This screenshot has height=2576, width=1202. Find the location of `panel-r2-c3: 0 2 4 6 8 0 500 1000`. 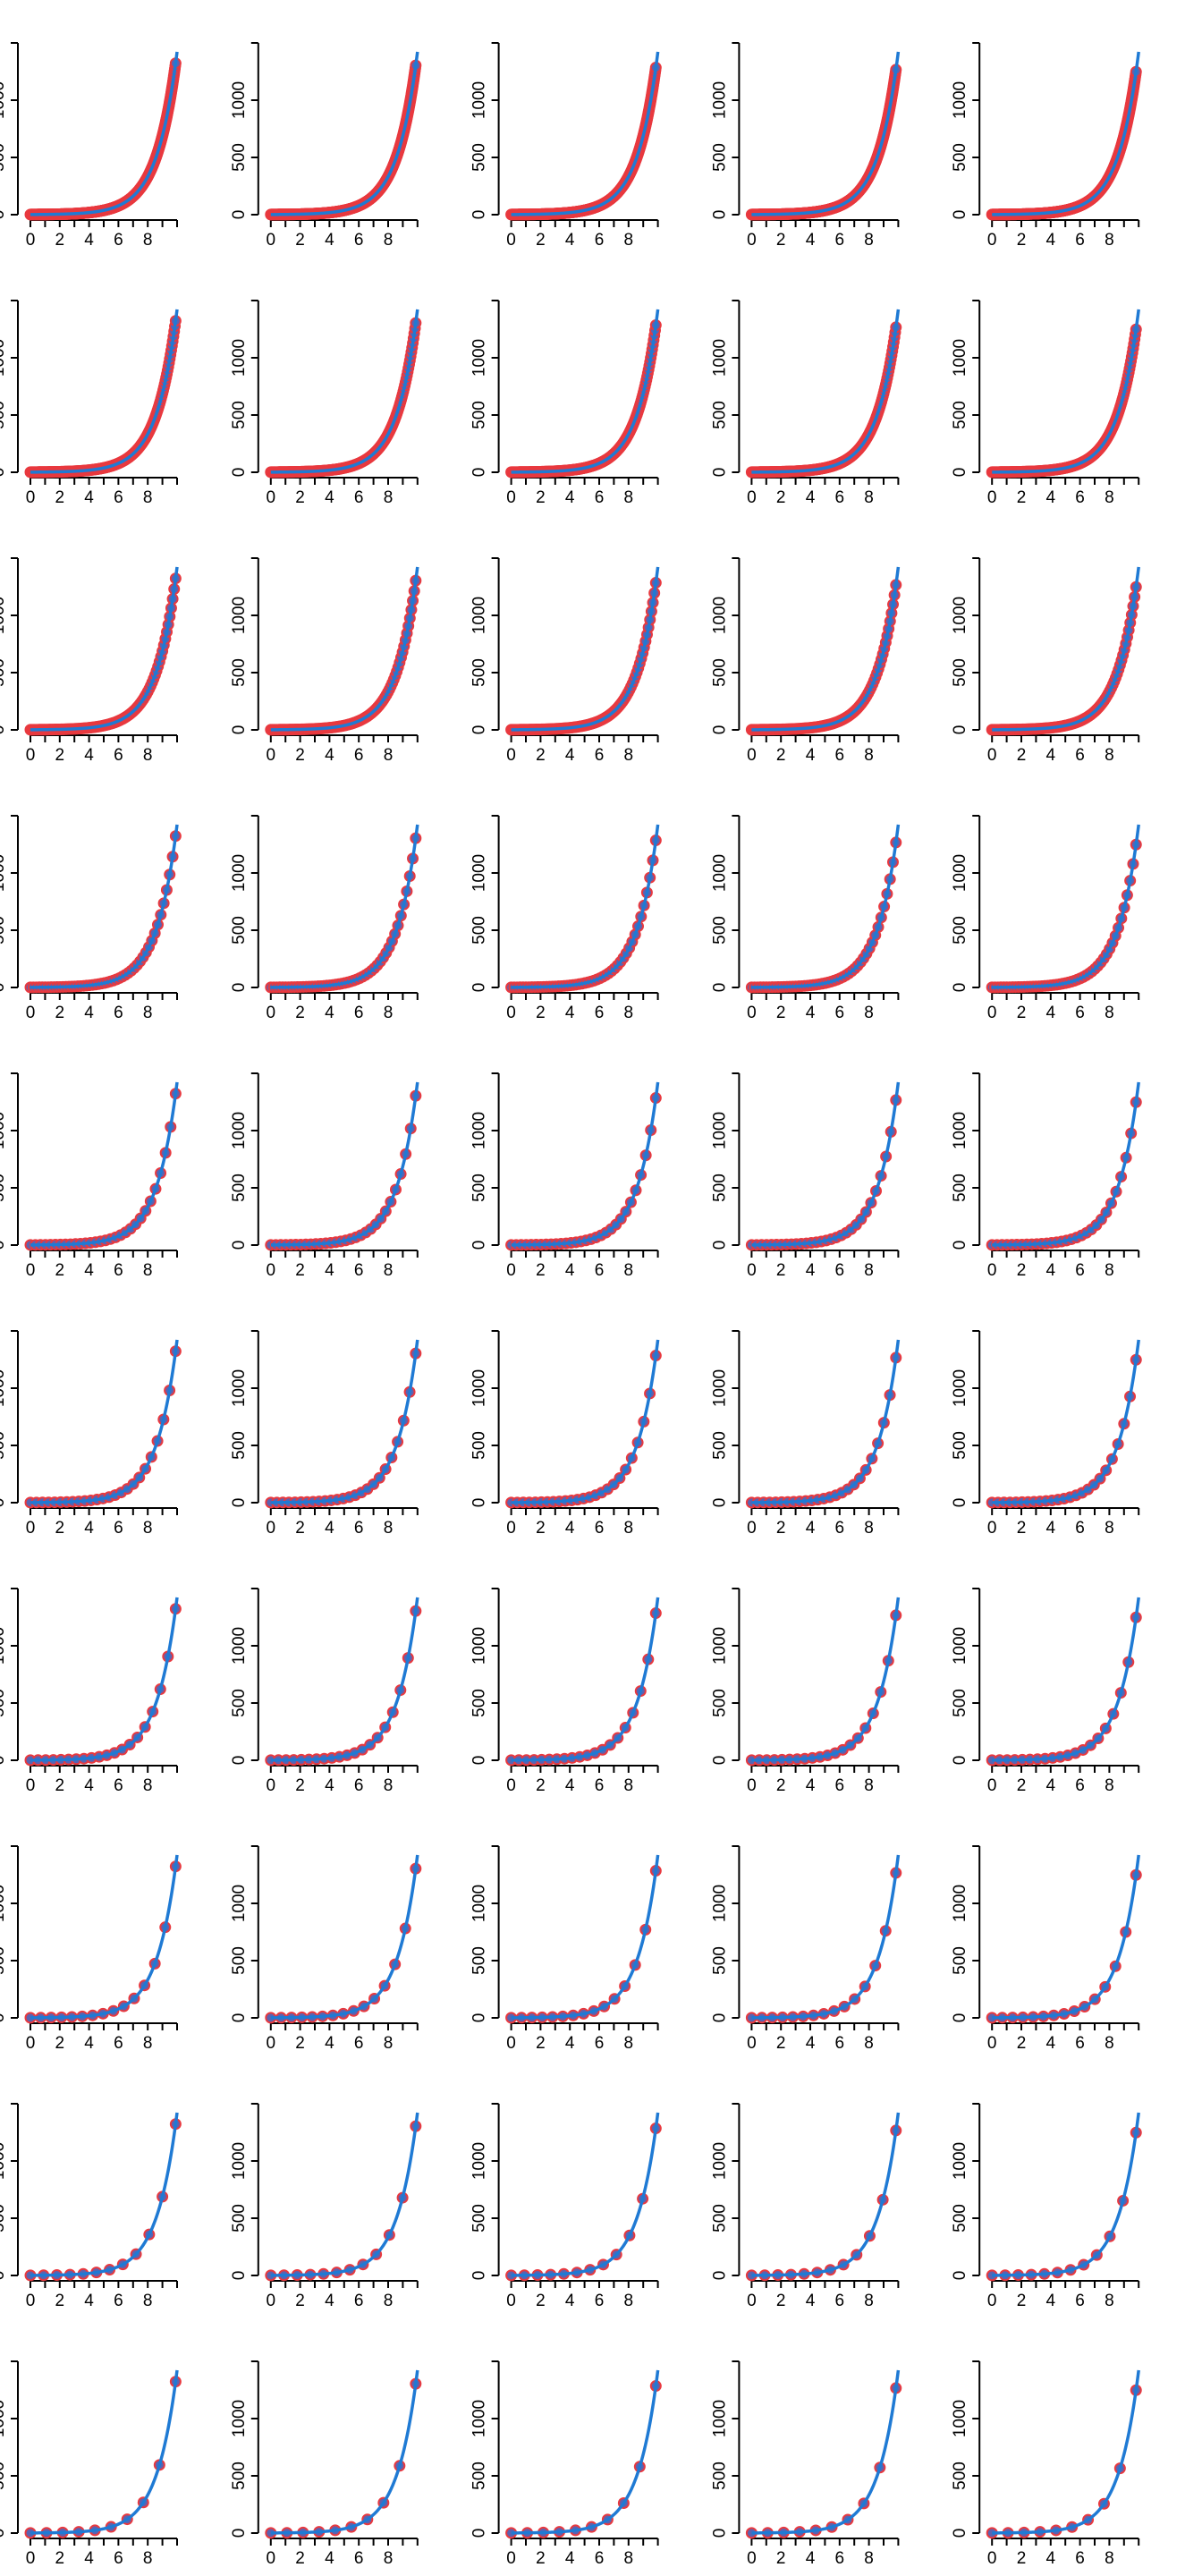

panel-r2-c3: 0 2 4 6 8 0 500 1000 is located at coordinates (566, 403).